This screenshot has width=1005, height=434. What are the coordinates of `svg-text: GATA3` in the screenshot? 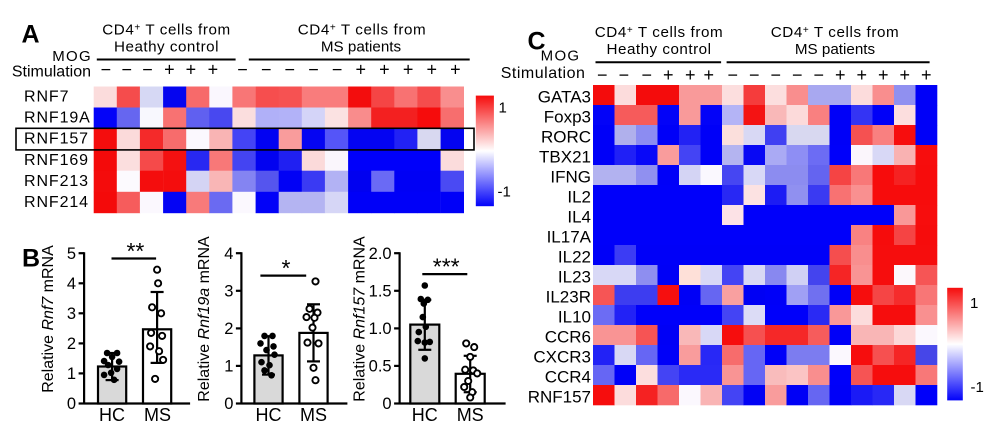 It's located at (564, 96).